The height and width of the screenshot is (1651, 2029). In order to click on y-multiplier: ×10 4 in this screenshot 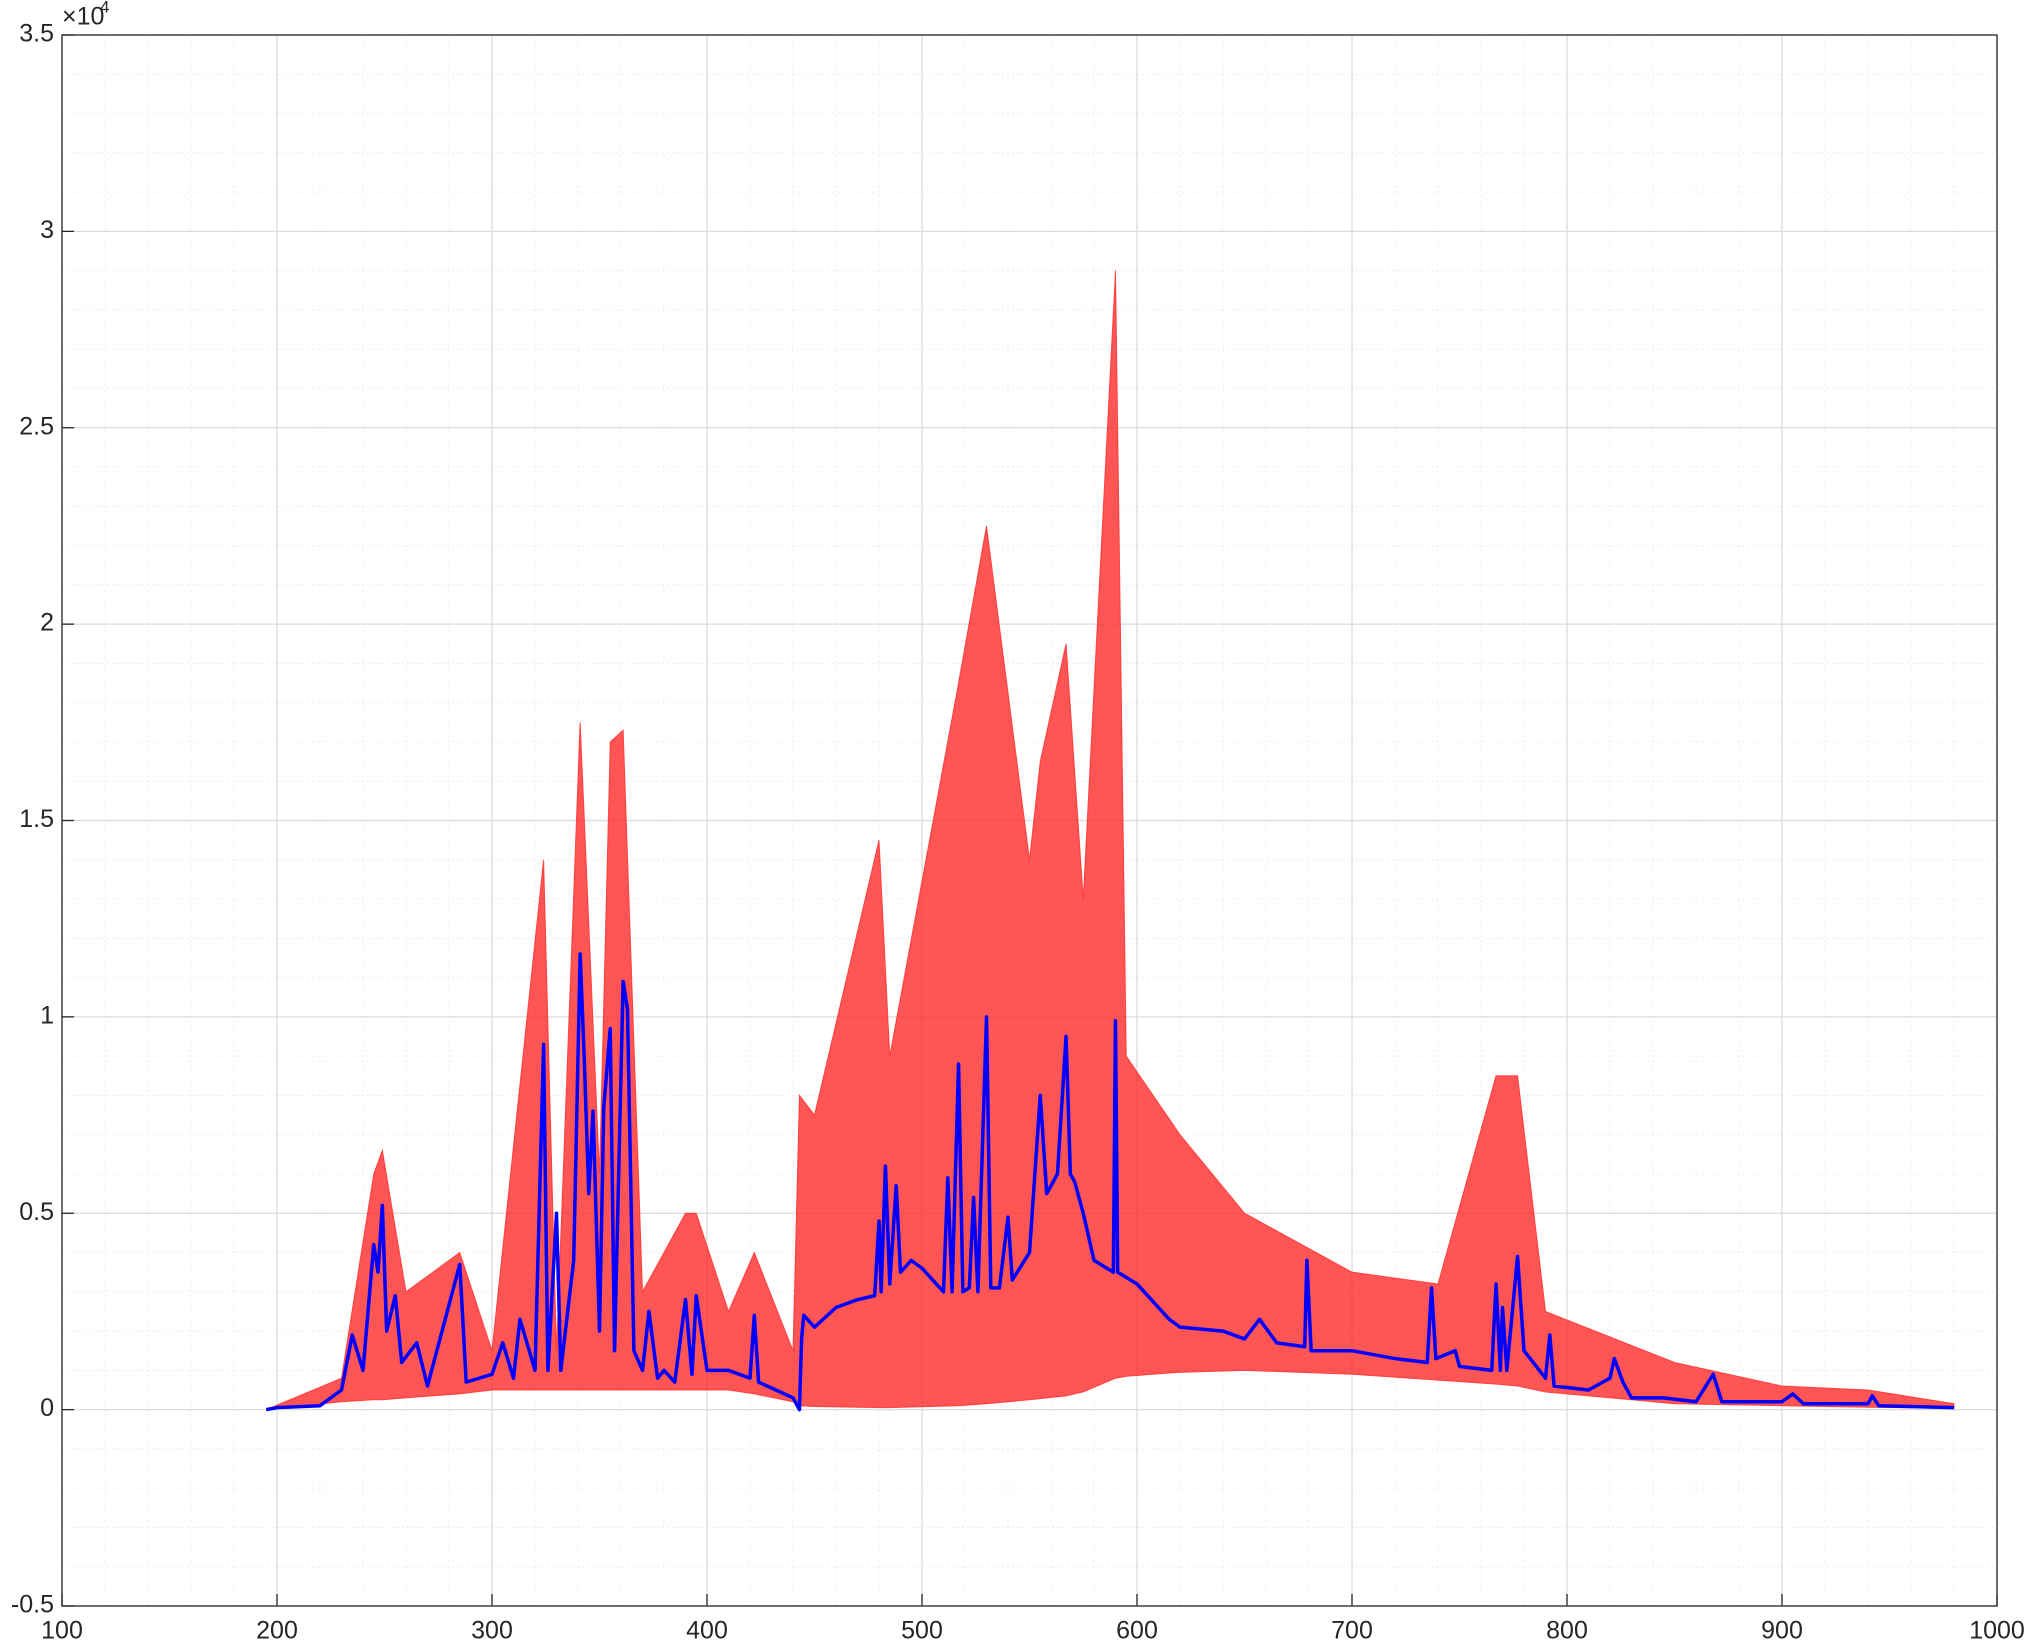, I will do `click(85, 15)`.